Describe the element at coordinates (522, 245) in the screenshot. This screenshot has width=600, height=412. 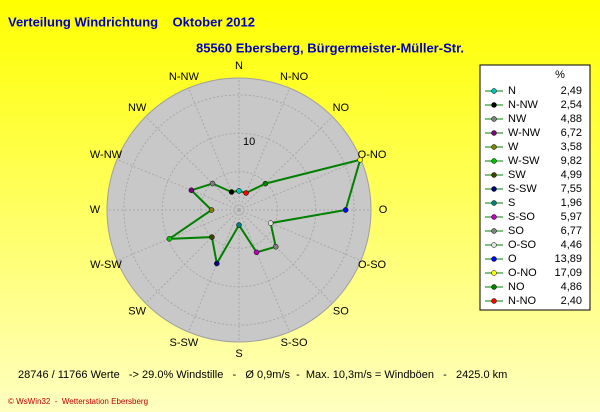
I see `legend-label: O-SO` at that location.